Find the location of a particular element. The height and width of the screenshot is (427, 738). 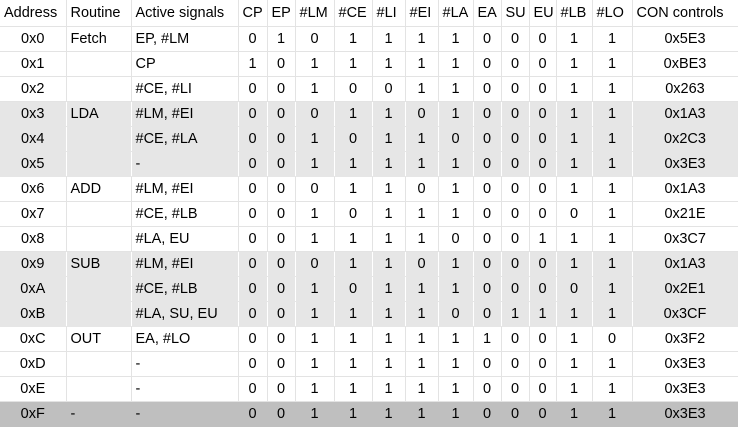

header-address: Address is located at coordinates (33, 13).